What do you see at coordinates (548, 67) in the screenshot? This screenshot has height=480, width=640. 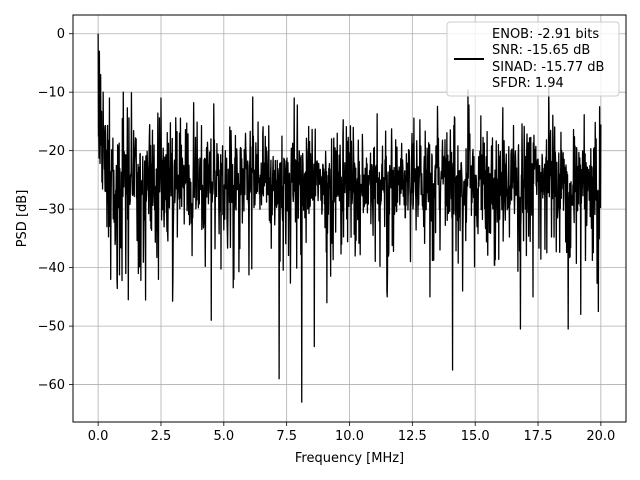 I see `legend-sinad: SINAD: -15.77 dB` at bounding box center [548, 67].